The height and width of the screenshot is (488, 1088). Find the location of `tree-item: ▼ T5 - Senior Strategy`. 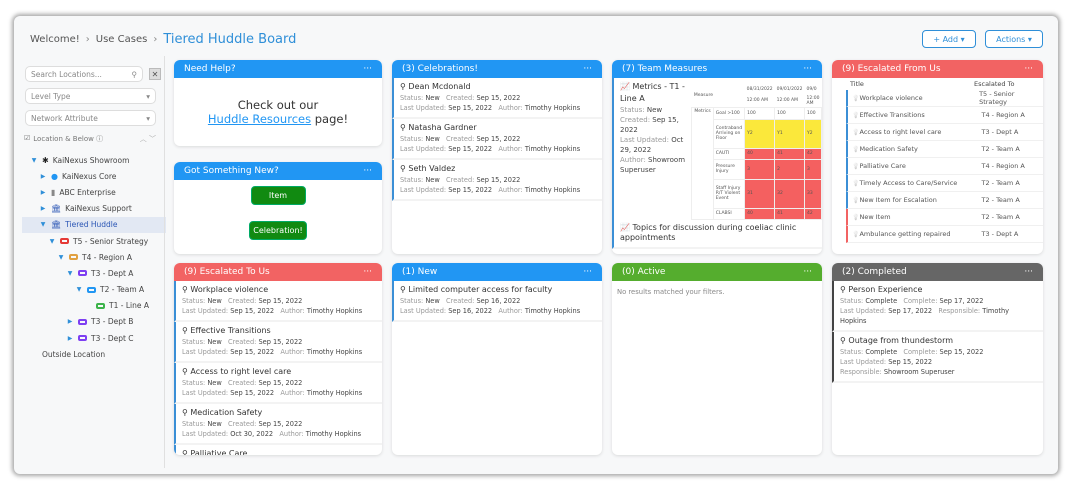

tree-item: ▼ T5 - Senior Strategy is located at coordinates (94, 241).